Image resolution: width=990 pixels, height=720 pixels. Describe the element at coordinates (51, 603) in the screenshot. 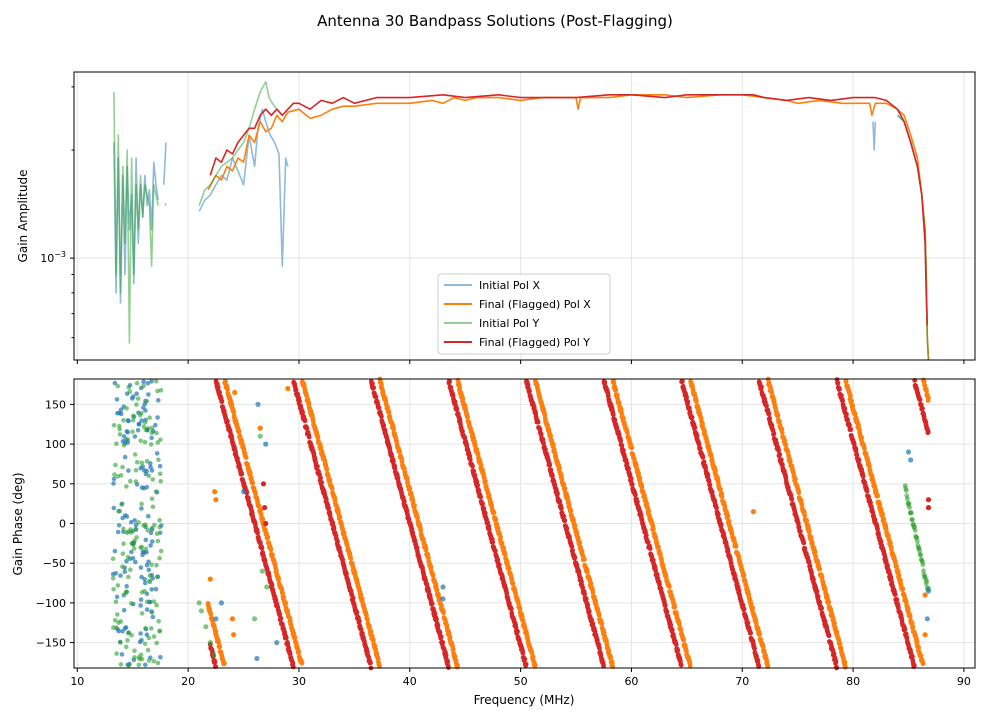

I see `phase-y-tick-label: −100` at that location.